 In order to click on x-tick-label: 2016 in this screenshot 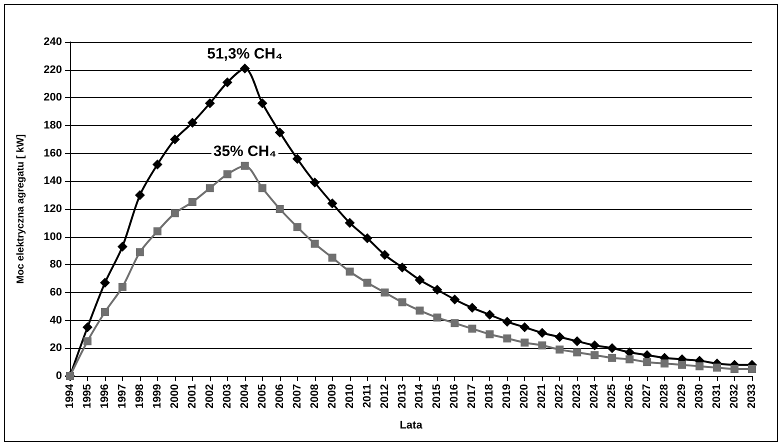, I will do `click(454, 396)`.